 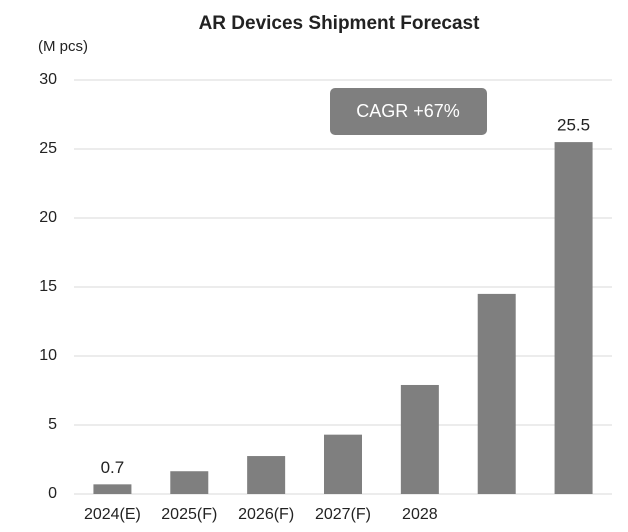 I want to click on annotation: CAGR +67%, so click(x=408, y=111).